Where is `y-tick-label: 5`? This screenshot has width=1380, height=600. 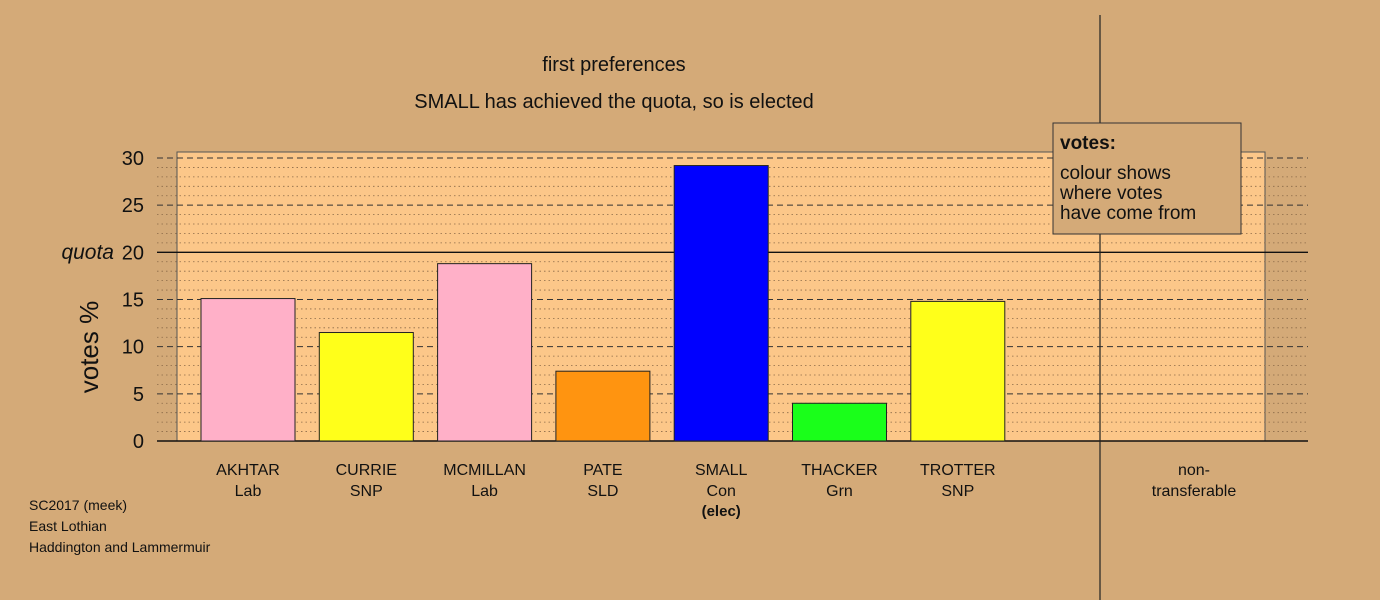 y-tick-label: 5 is located at coordinates (138, 395).